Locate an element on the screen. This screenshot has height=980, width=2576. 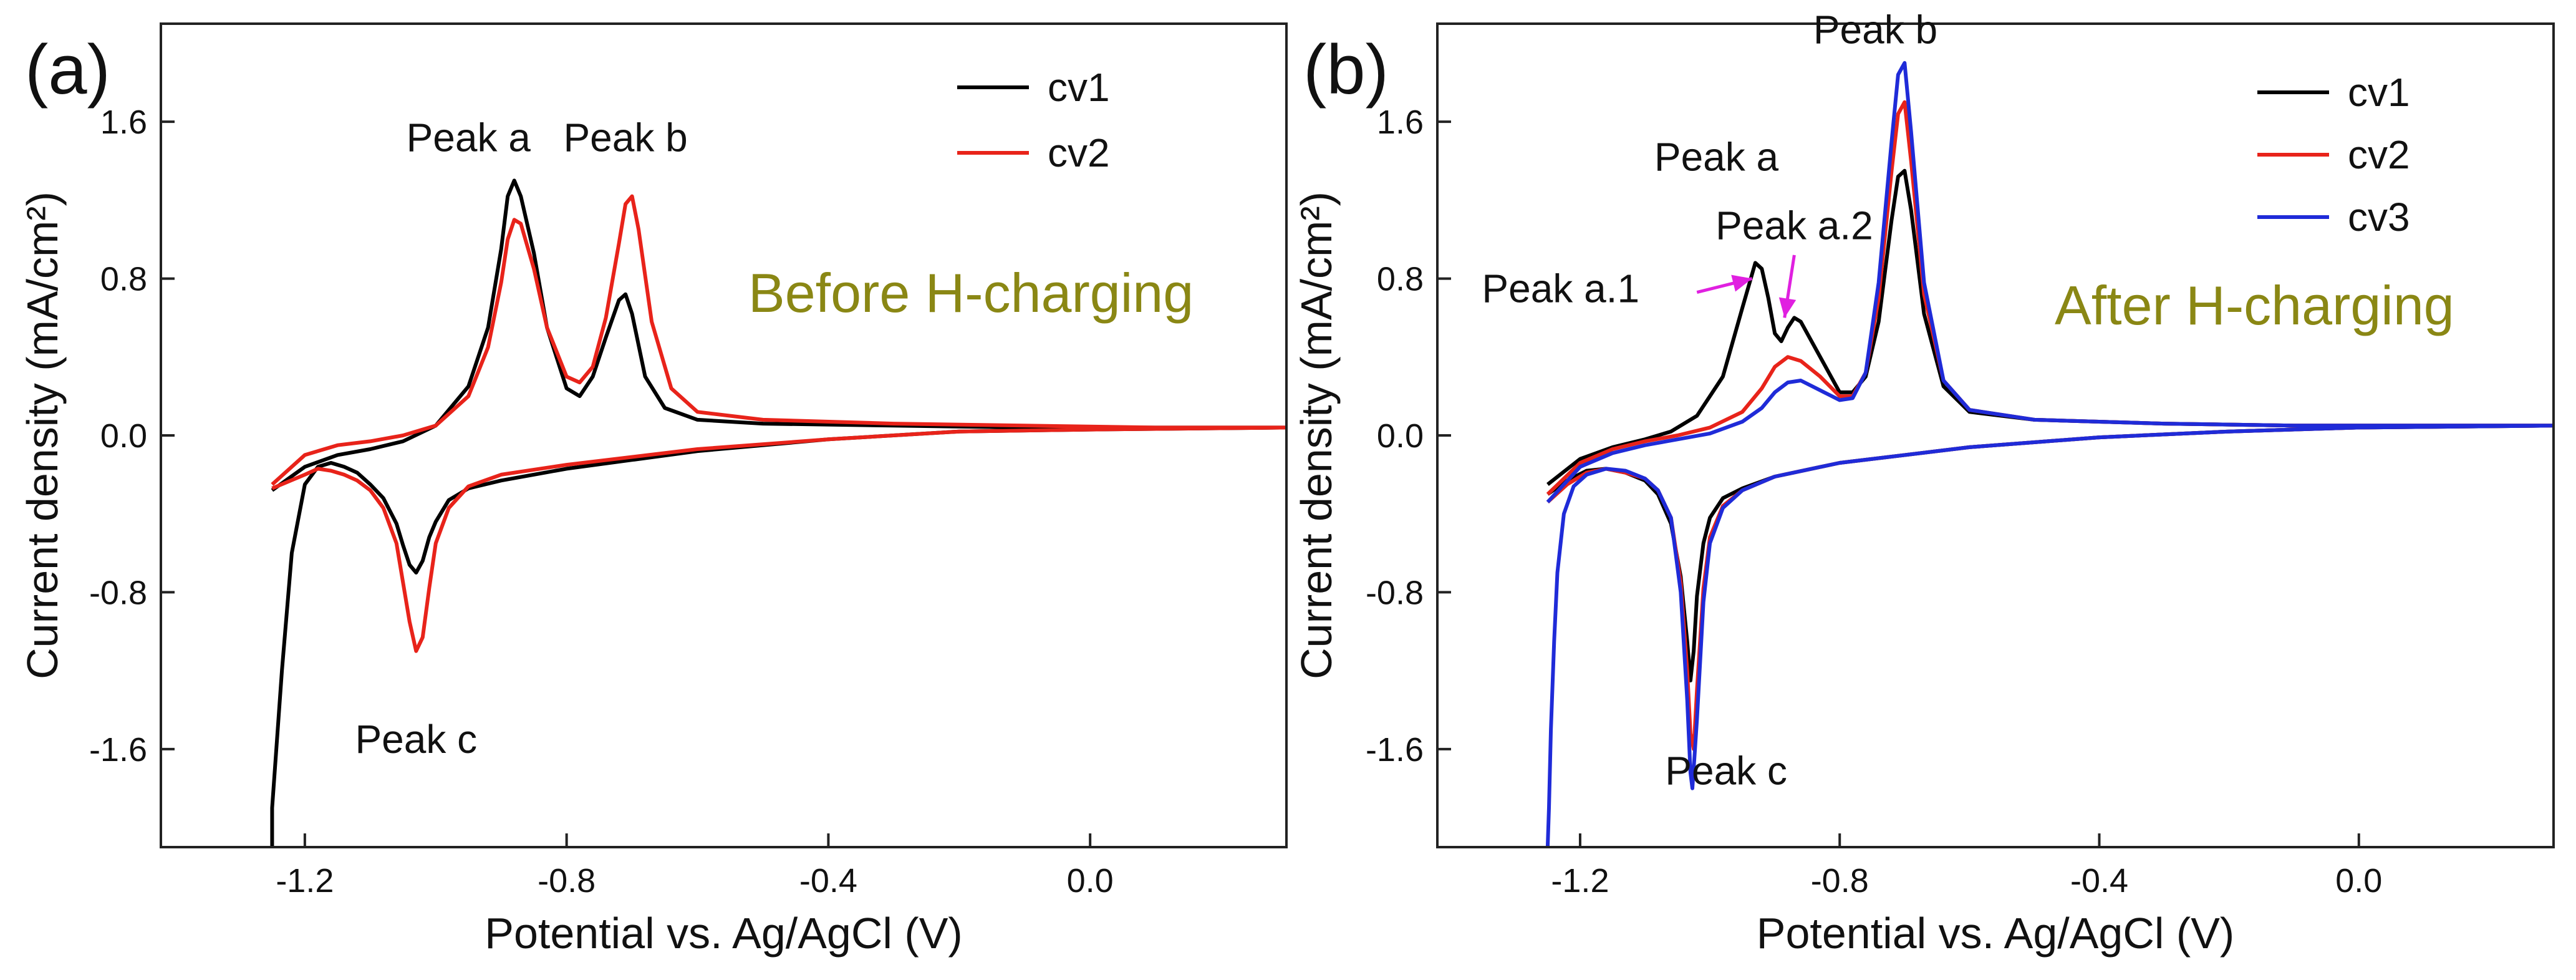
peak-annotation: Peak a.2 is located at coordinates (1794, 226).